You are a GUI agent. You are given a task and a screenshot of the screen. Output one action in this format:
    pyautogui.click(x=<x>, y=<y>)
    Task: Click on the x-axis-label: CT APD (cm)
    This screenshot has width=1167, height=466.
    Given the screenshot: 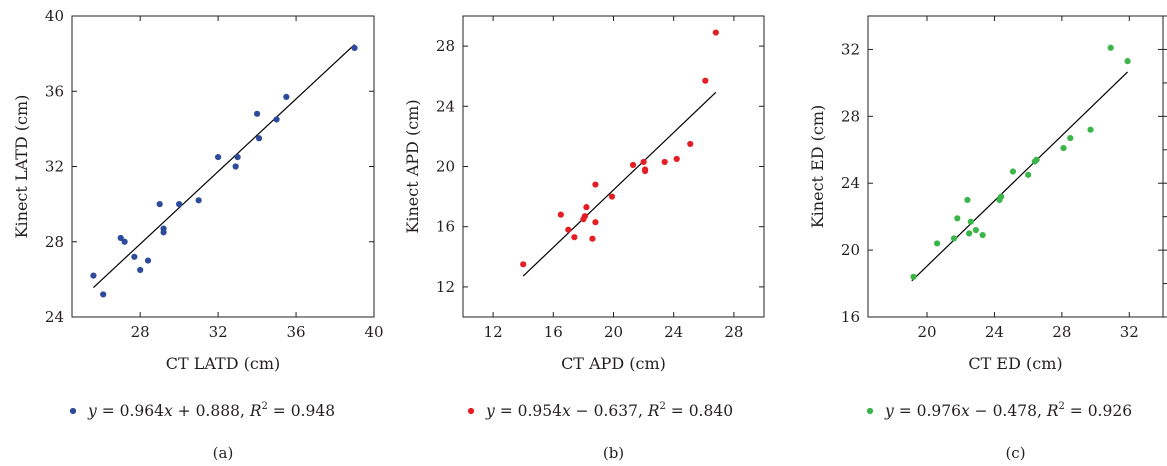 What is the action you would take?
    pyautogui.click(x=613, y=363)
    